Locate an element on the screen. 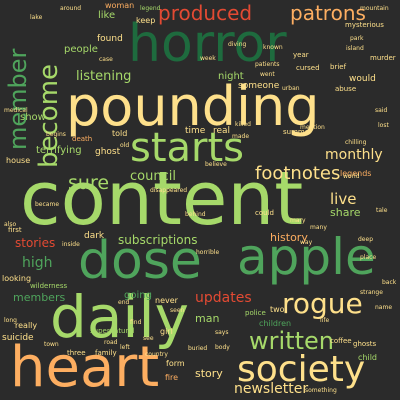  word-society: society is located at coordinates (301, 369).